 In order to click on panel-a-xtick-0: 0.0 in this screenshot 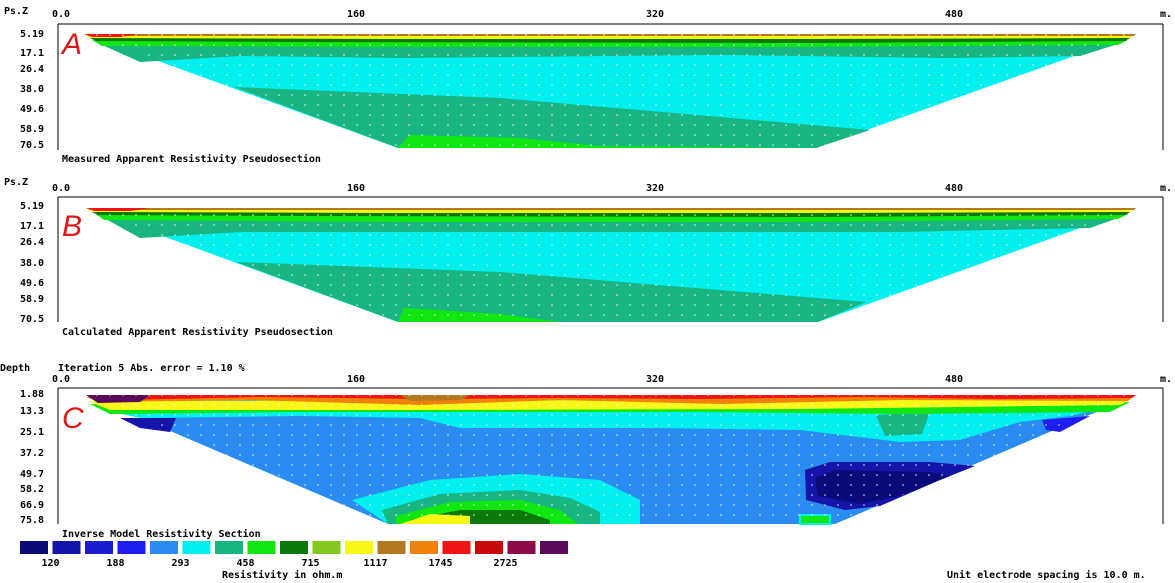, I will do `click(61, 14)`.